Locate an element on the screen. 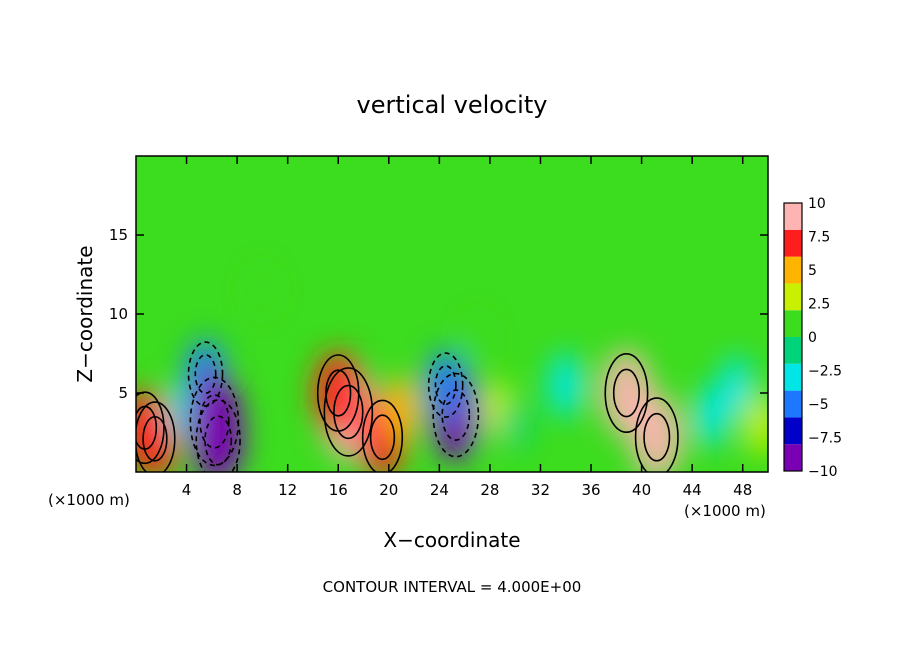 The height and width of the screenshot is (654, 904). colorbar-tick-label: −10 is located at coordinates (823, 472).